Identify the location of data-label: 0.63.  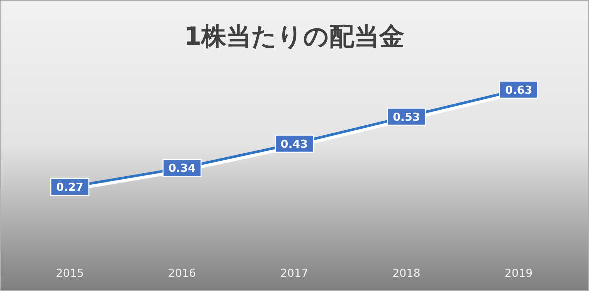
(518, 90).